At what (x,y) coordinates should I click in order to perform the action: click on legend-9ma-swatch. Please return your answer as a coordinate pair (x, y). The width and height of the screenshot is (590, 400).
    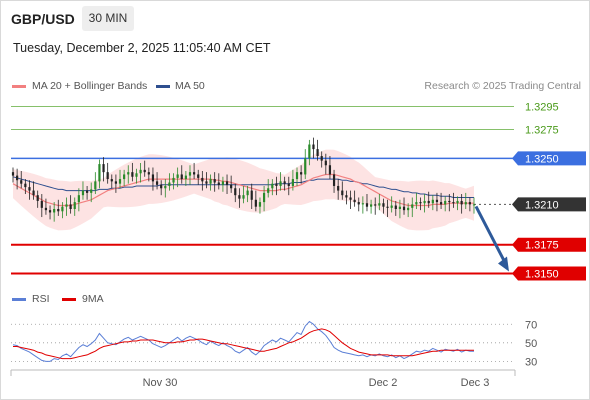
    Looking at the image, I should click on (69, 299).